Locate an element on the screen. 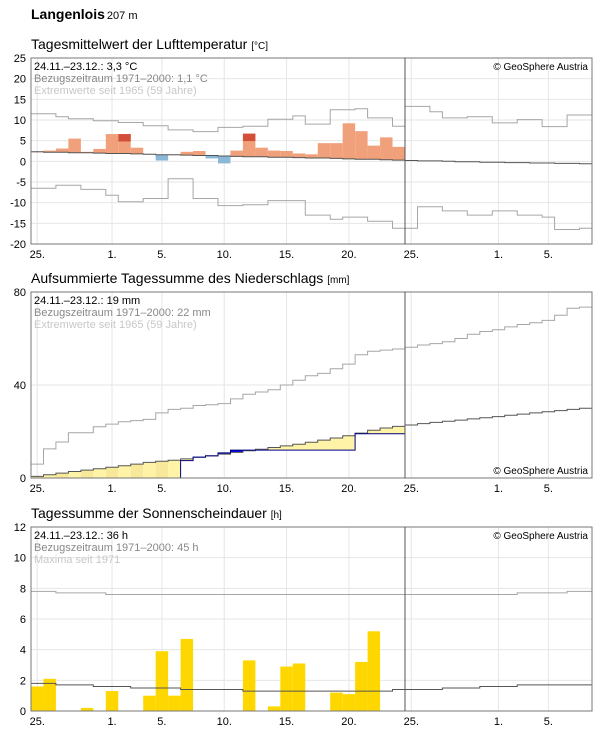 The height and width of the screenshot is (729, 596). temperature-title-text: Tagesmittelwert der Lufttemperatur is located at coordinates (139, 44).